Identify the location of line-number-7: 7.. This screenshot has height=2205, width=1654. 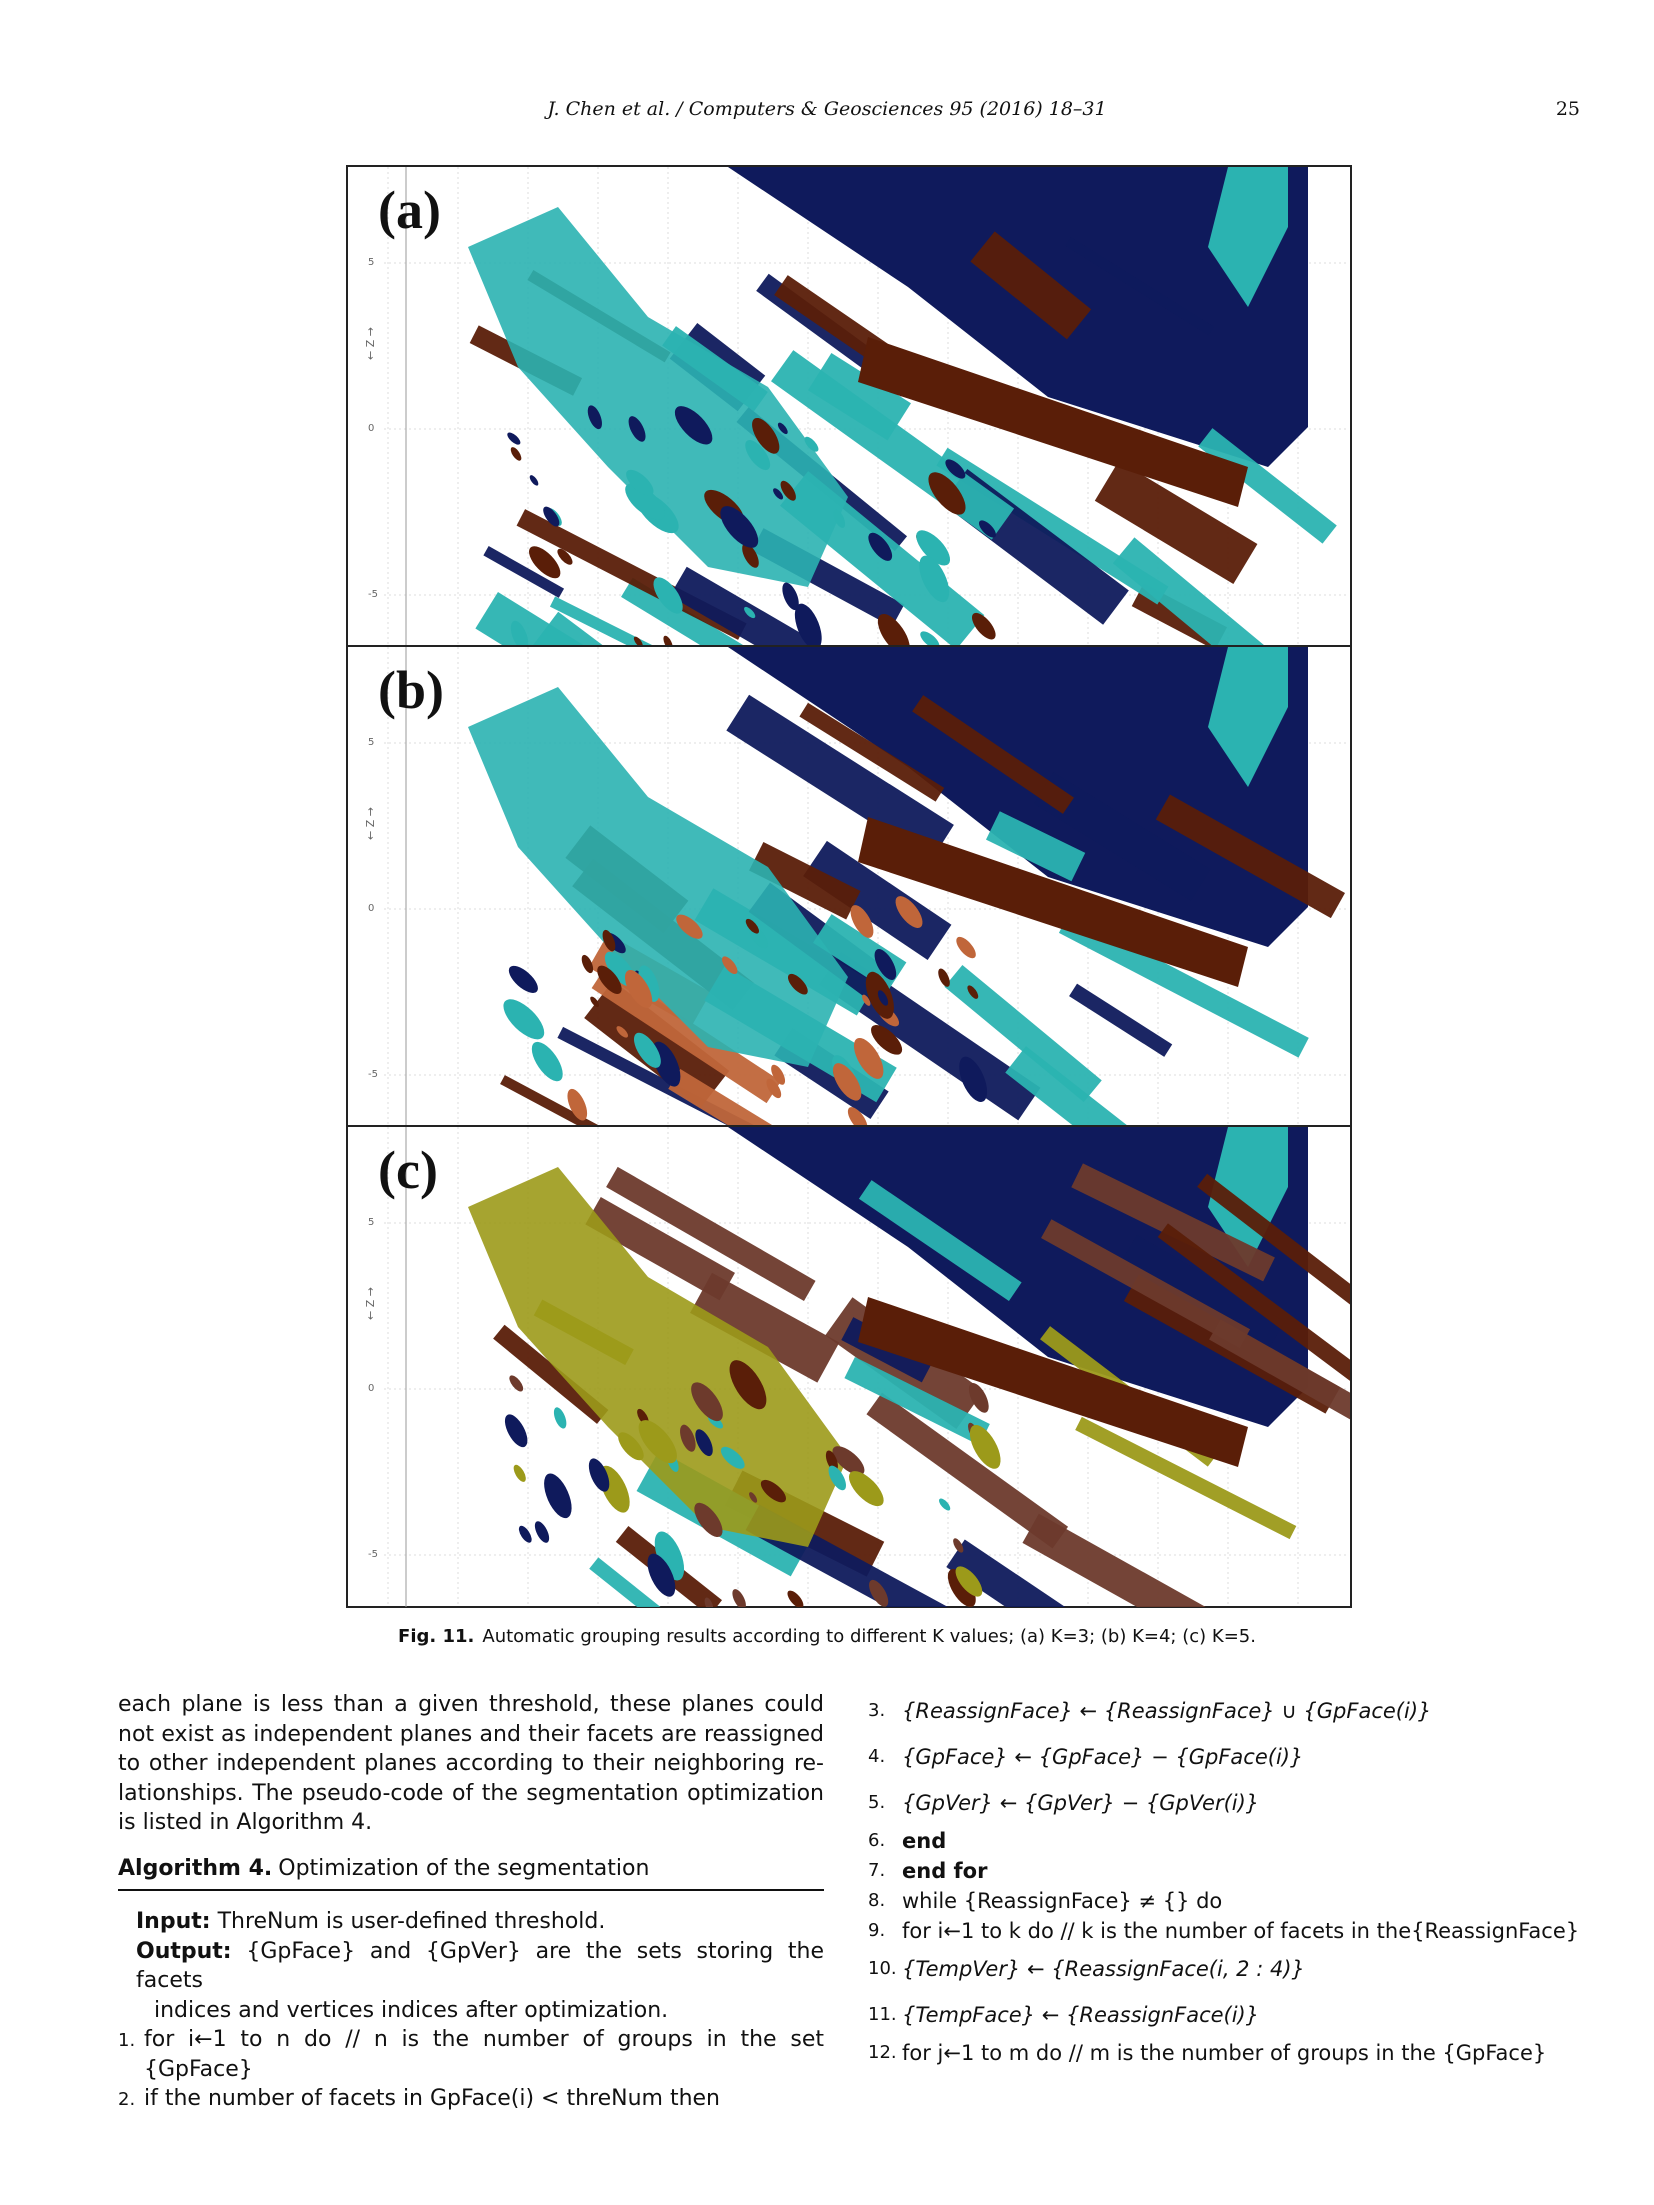
(877, 1870).